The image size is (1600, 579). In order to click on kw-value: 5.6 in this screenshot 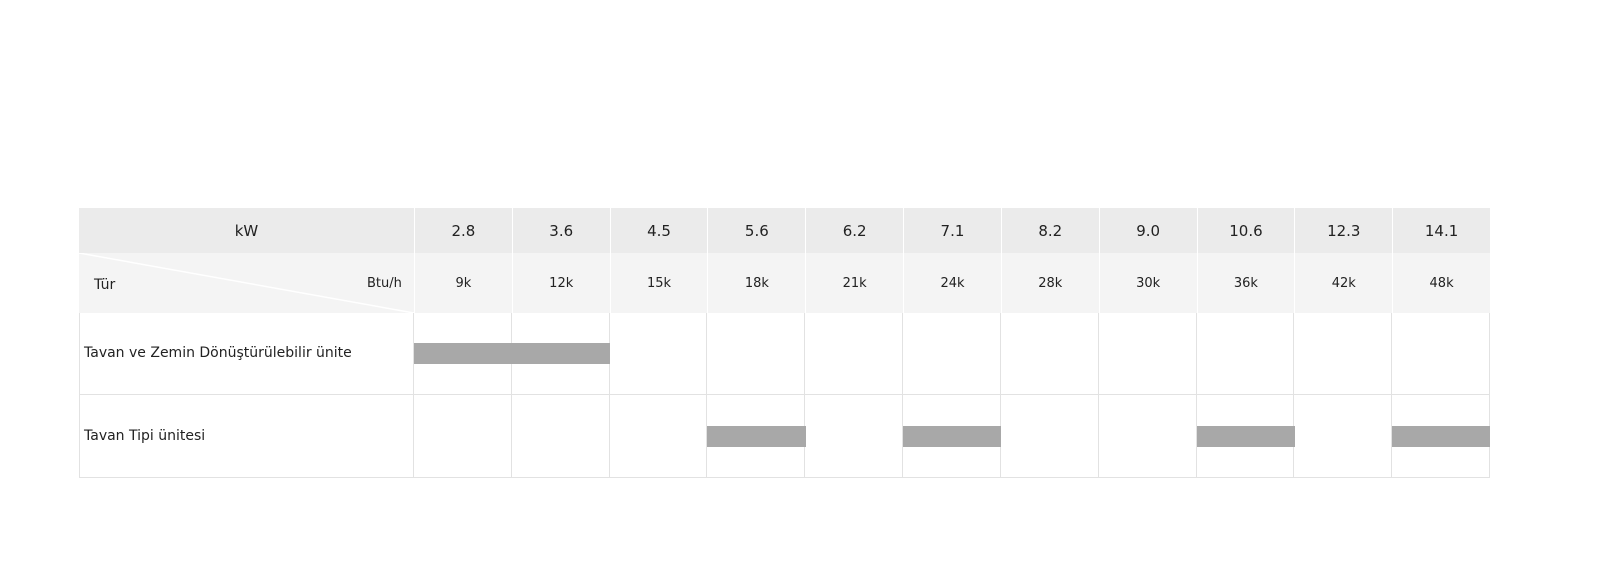, I will do `click(756, 230)`.